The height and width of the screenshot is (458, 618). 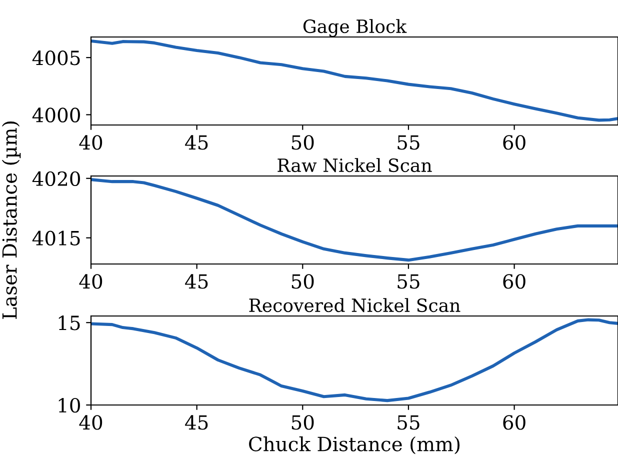 I want to click on y-tick-label: 15, so click(x=69, y=323).